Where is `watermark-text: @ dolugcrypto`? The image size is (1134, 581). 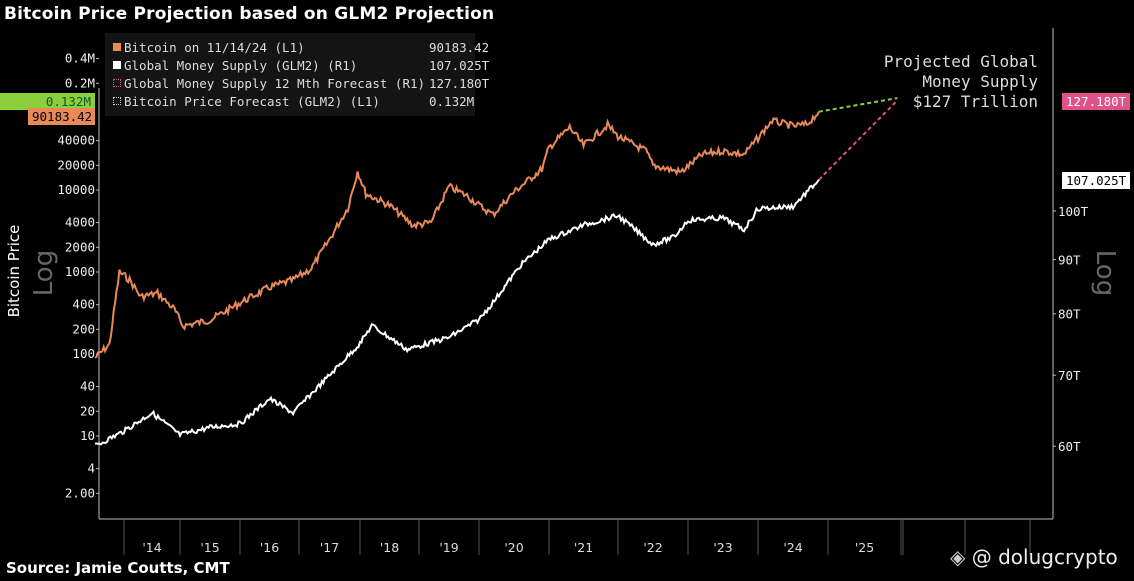
watermark-text: @ dolugcrypto is located at coordinates (1044, 557).